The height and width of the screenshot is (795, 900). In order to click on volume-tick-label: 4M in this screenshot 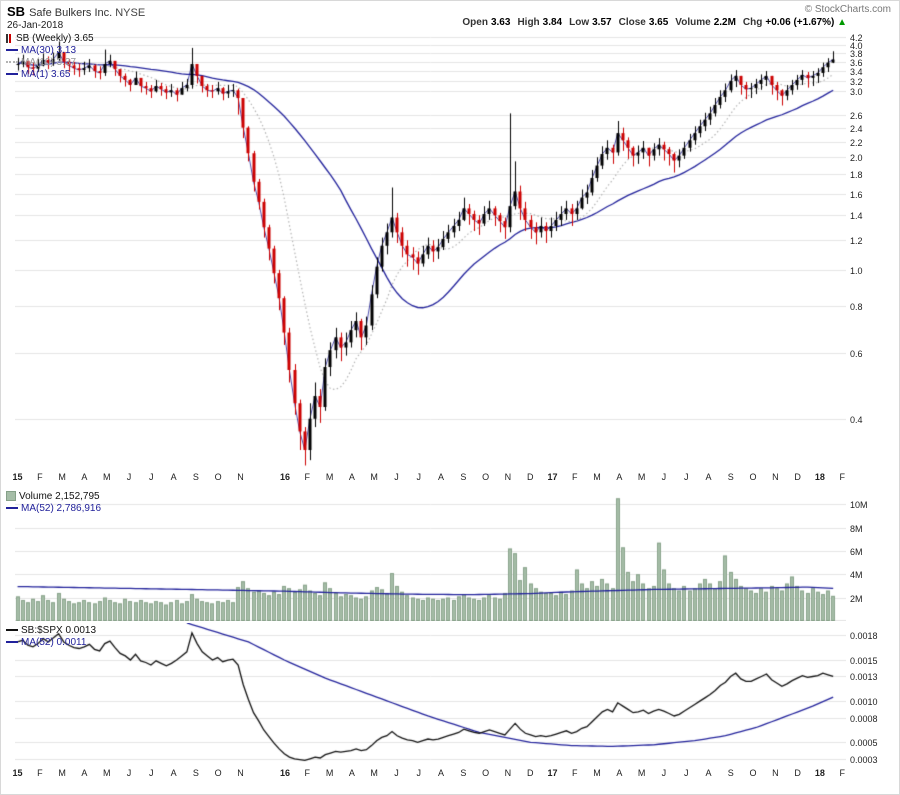, I will do `click(856, 575)`.